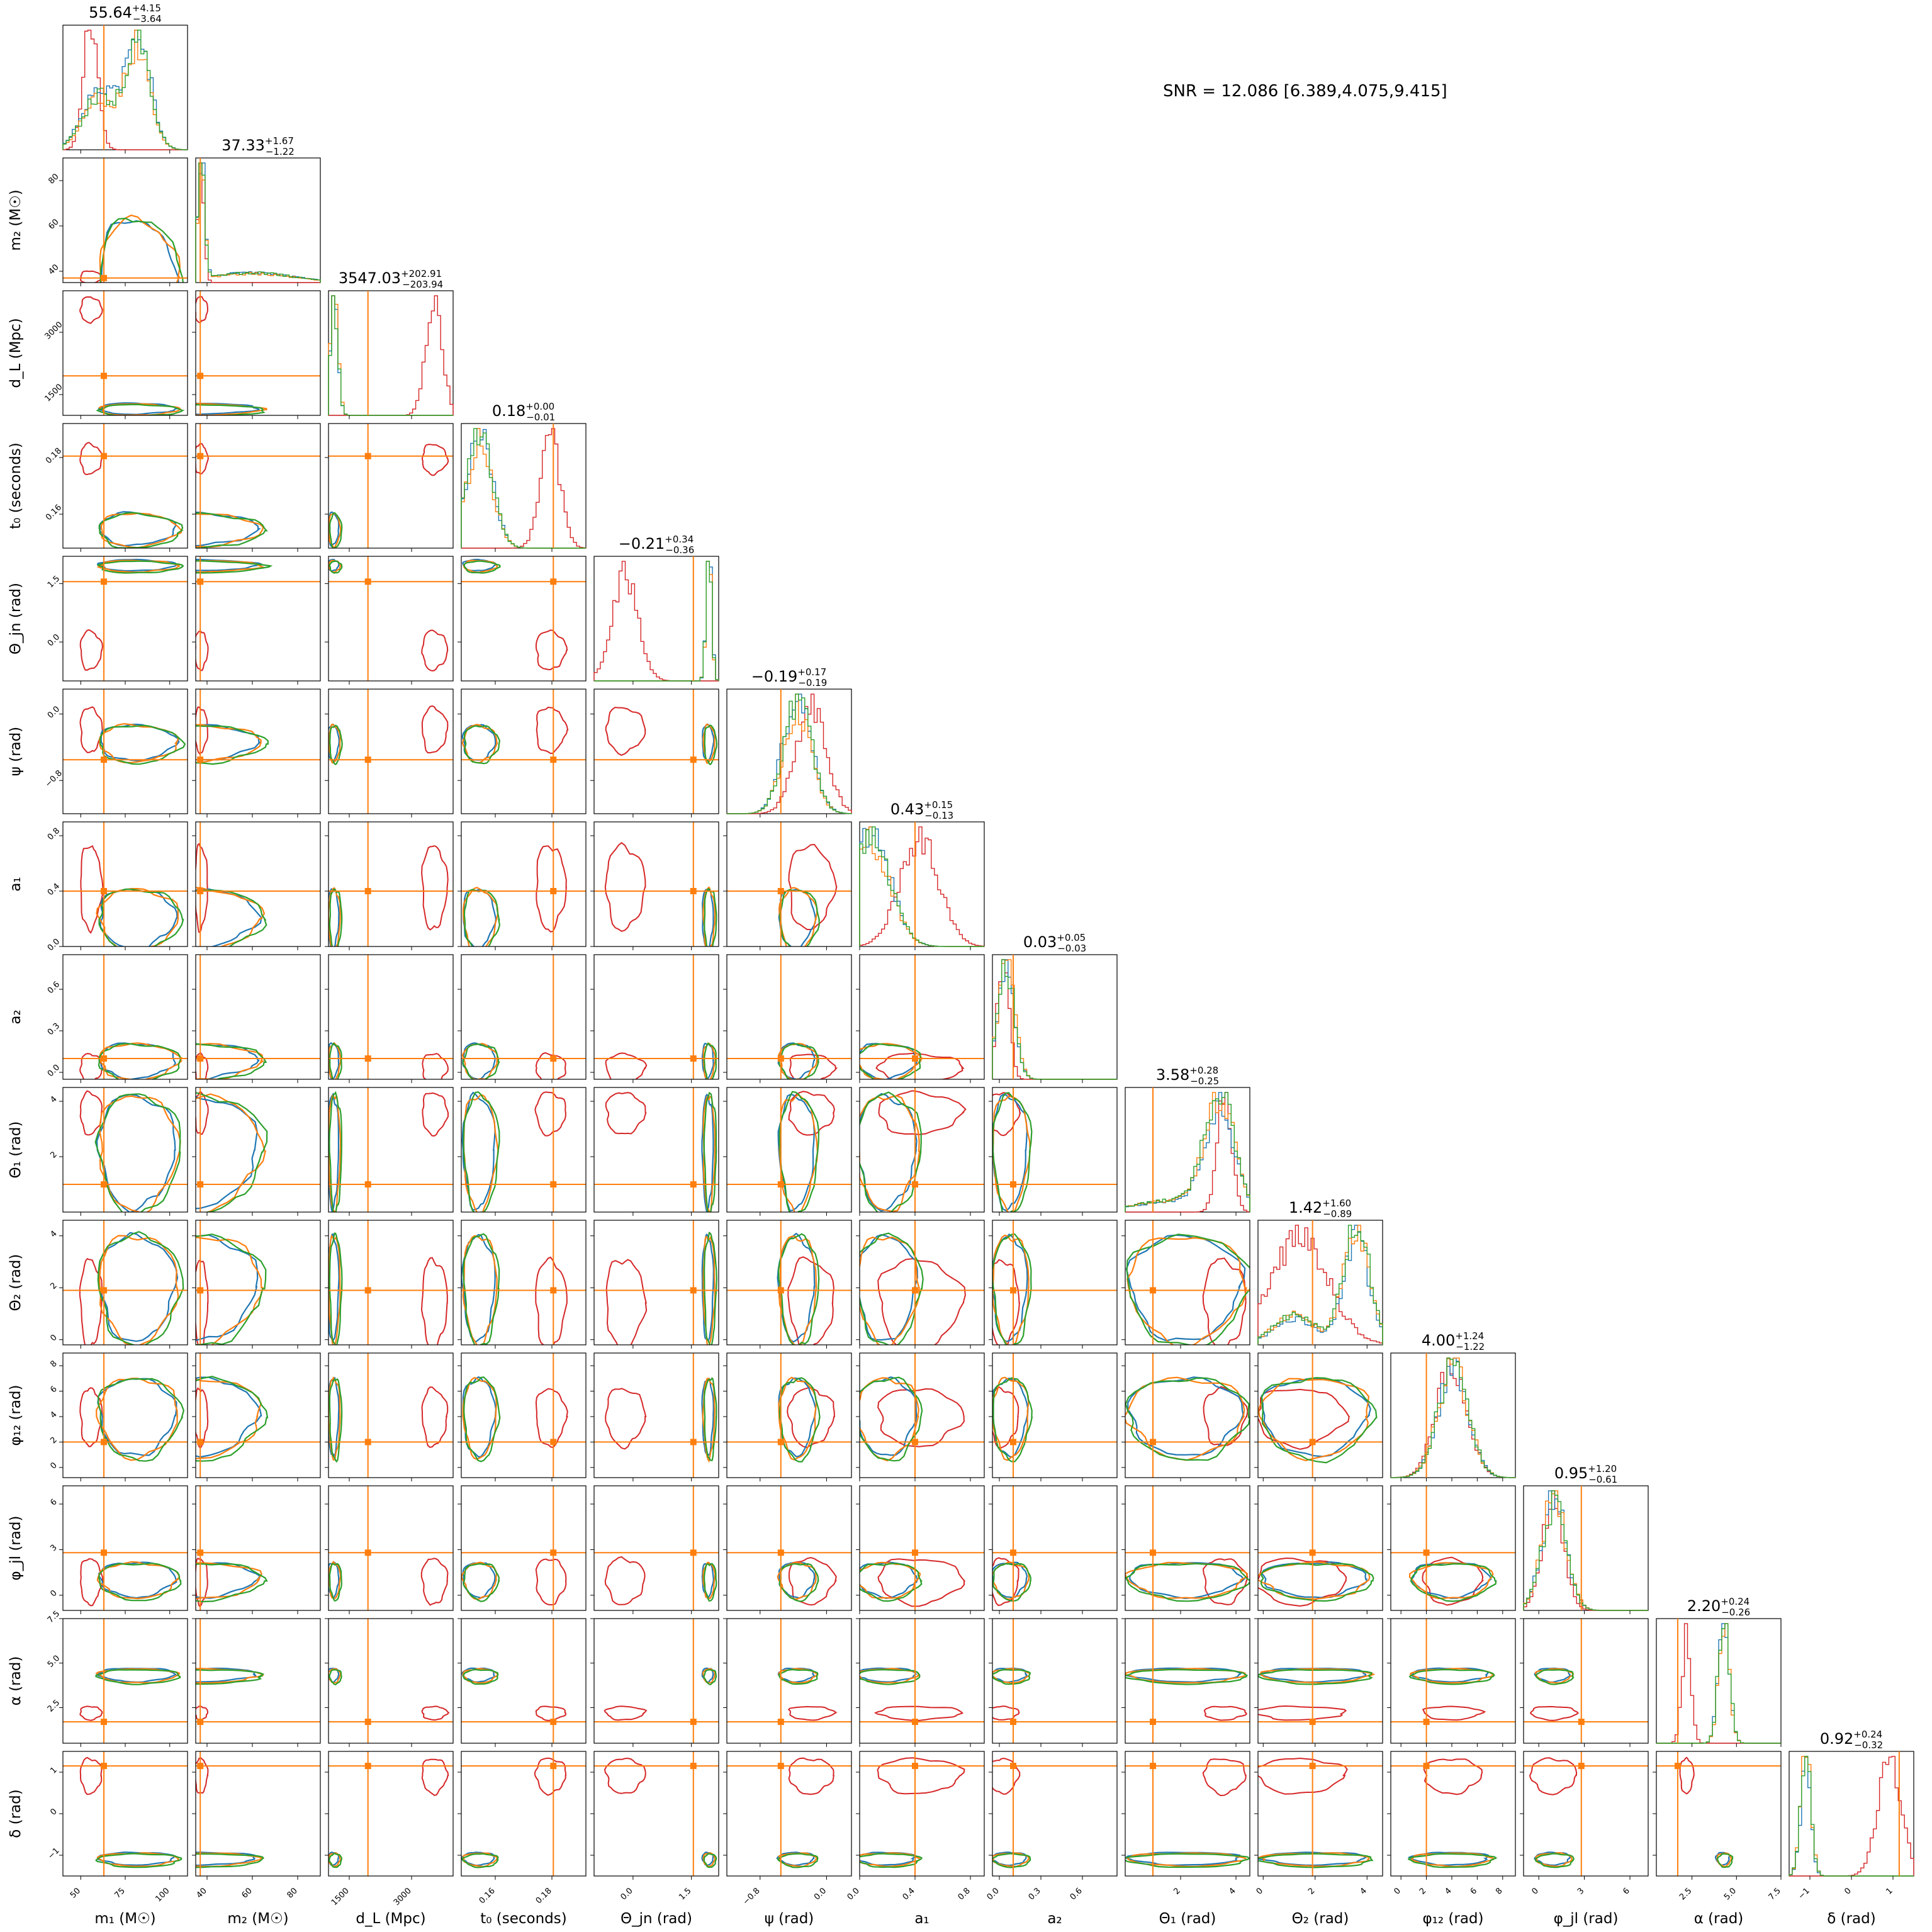 The height and width of the screenshot is (1932, 1932). I want to click on x-axis-label-alpha: α (rad), so click(1719, 1919).